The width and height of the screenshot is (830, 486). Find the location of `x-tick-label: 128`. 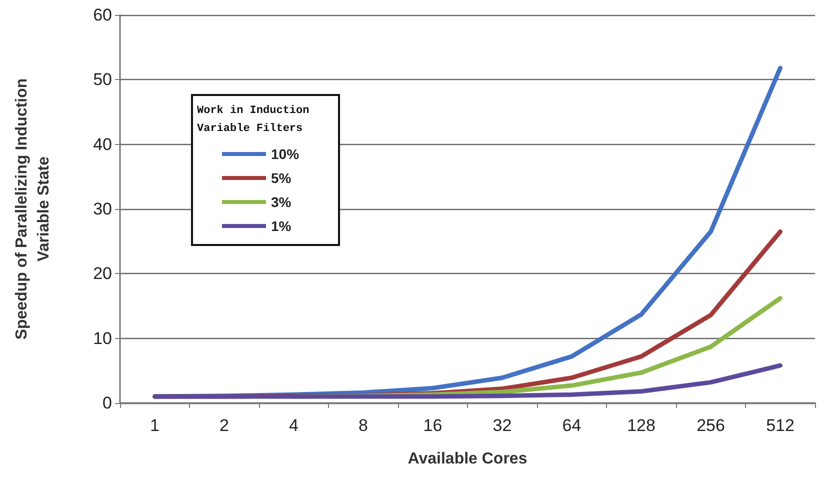

x-tick-label: 128 is located at coordinates (641, 425).